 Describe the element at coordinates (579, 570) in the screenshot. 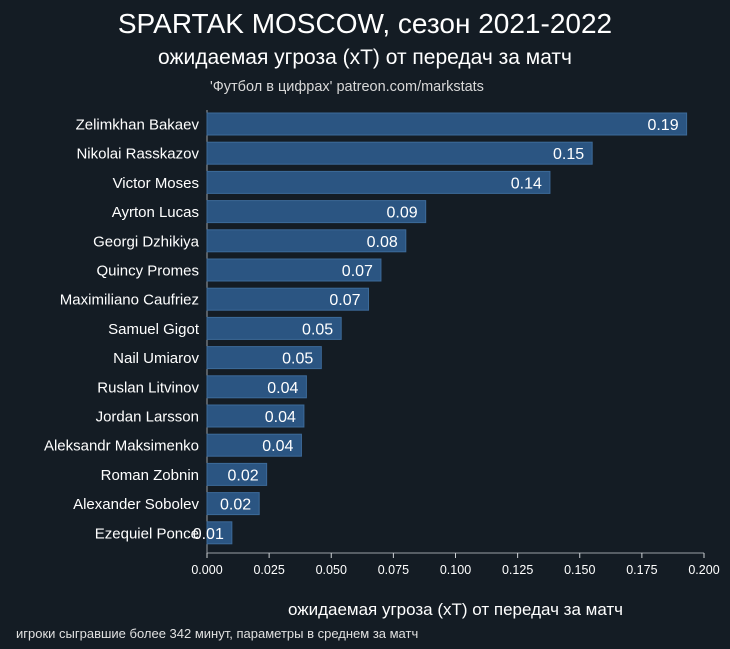

I see `x-tick-label: 0.150` at that location.